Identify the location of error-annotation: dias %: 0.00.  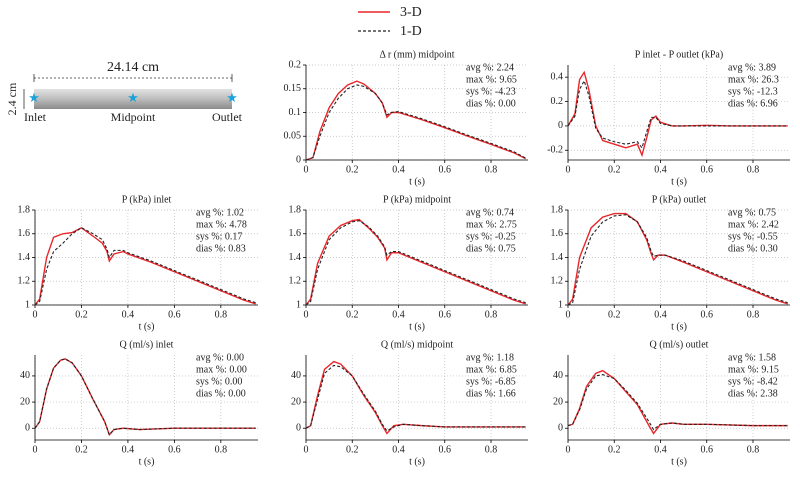
(221, 393).